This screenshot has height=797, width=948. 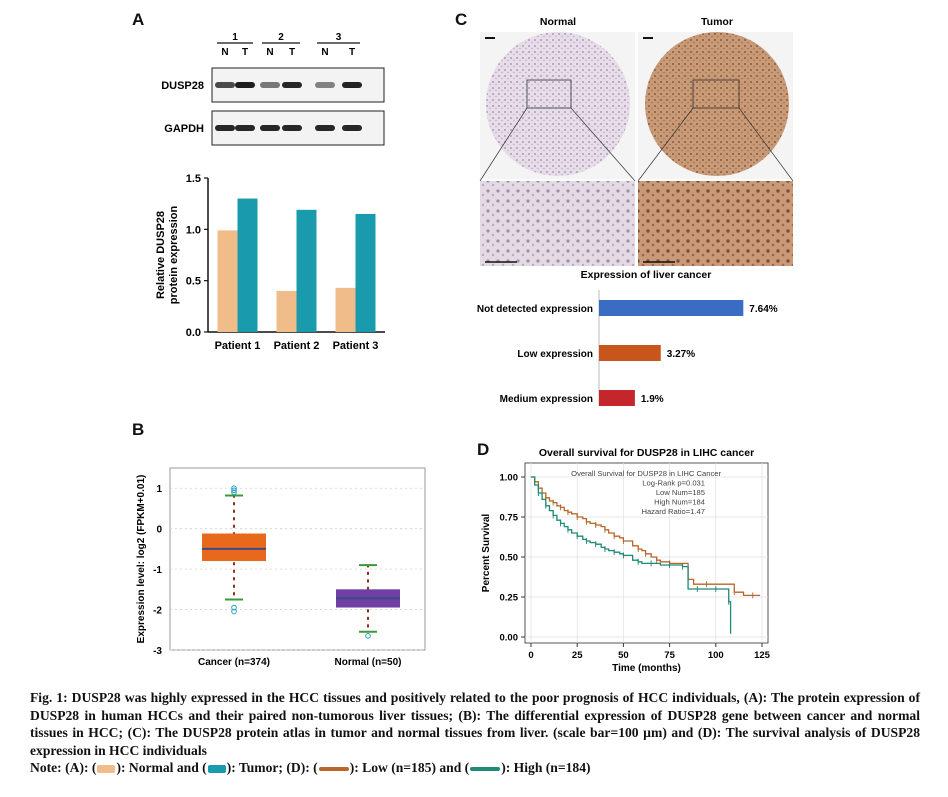 I want to click on normal-swatch, so click(x=106, y=768).